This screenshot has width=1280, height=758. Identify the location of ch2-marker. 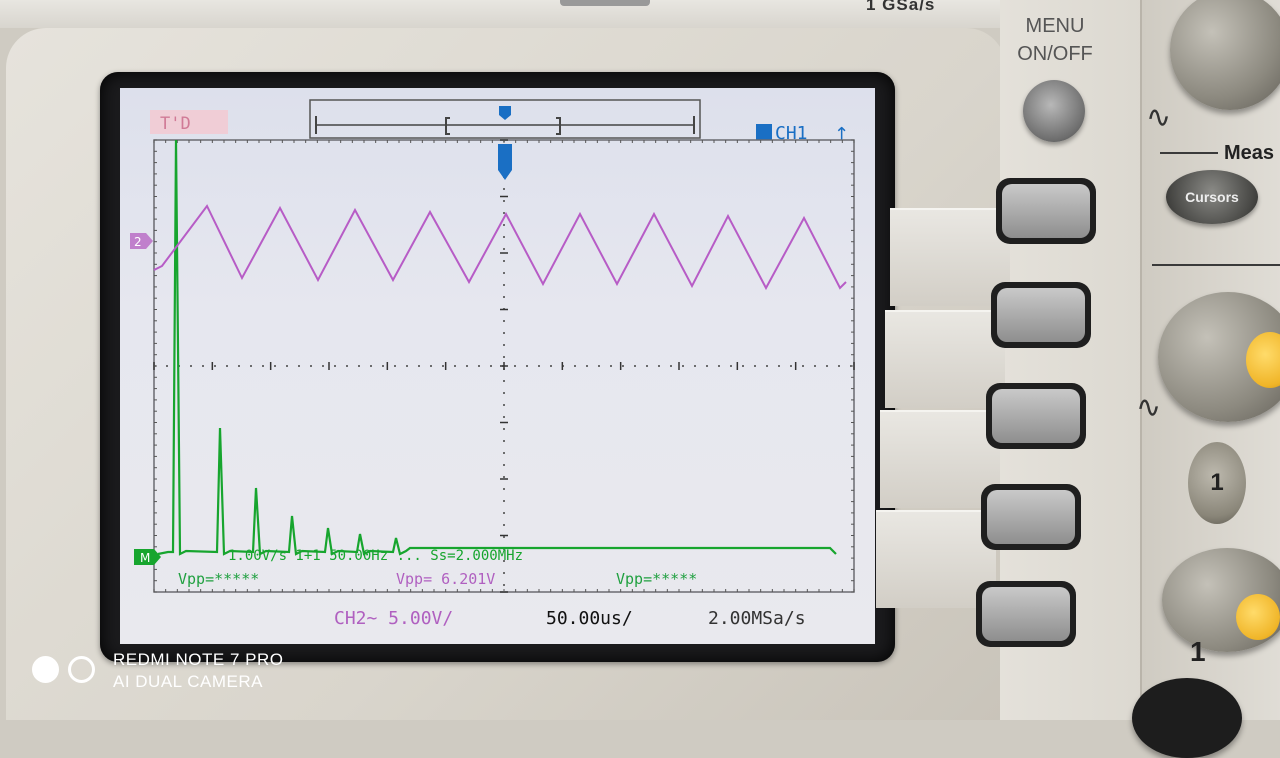
(141, 241).